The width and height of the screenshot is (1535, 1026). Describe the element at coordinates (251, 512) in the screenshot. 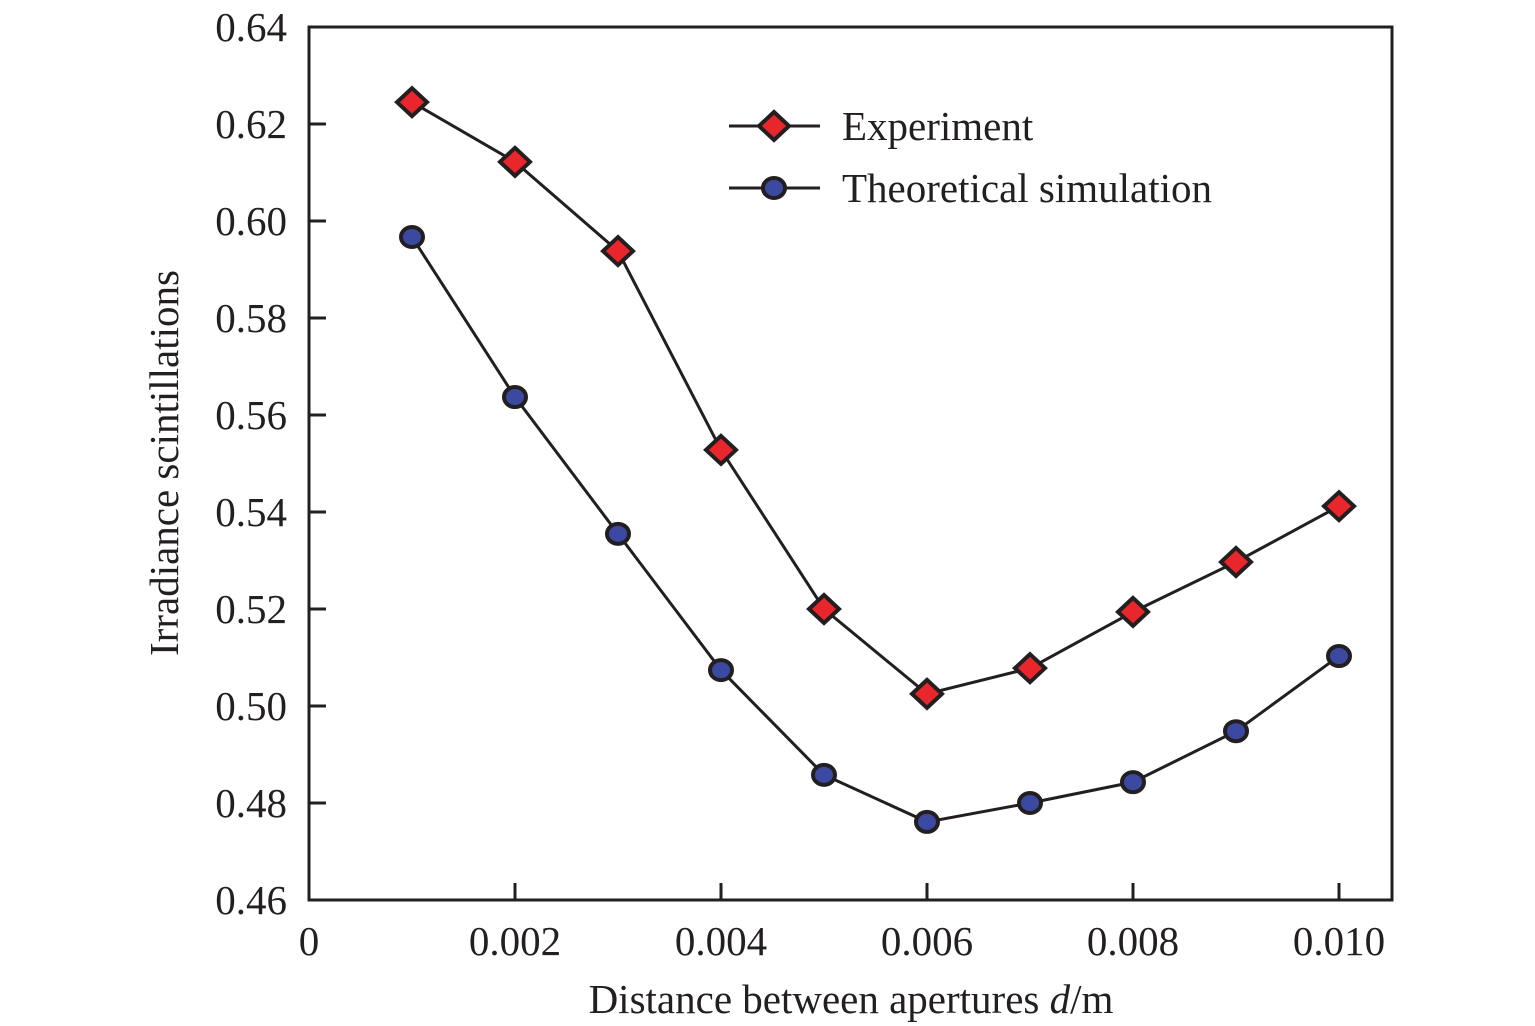

I see `y-tick-label: 0.54` at that location.